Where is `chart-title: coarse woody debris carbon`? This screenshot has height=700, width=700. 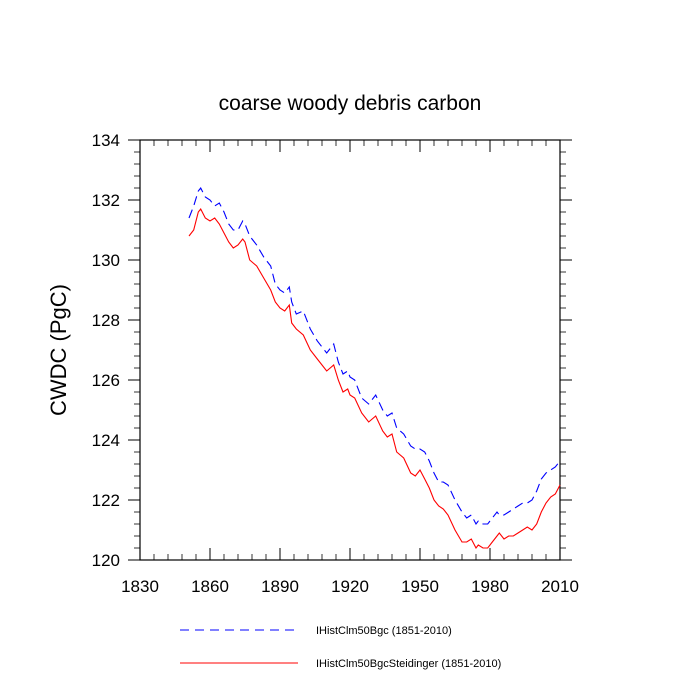 chart-title: coarse woody debris carbon is located at coordinates (350, 103).